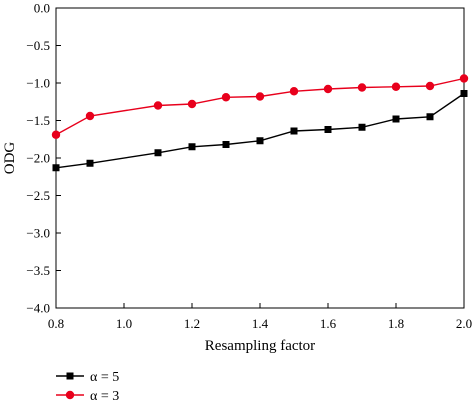 The height and width of the screenshot is (401, 474). Describe the element at coordinates (38, 308) in the screenshot. I see `y-tick-label: −4.0` at that location.